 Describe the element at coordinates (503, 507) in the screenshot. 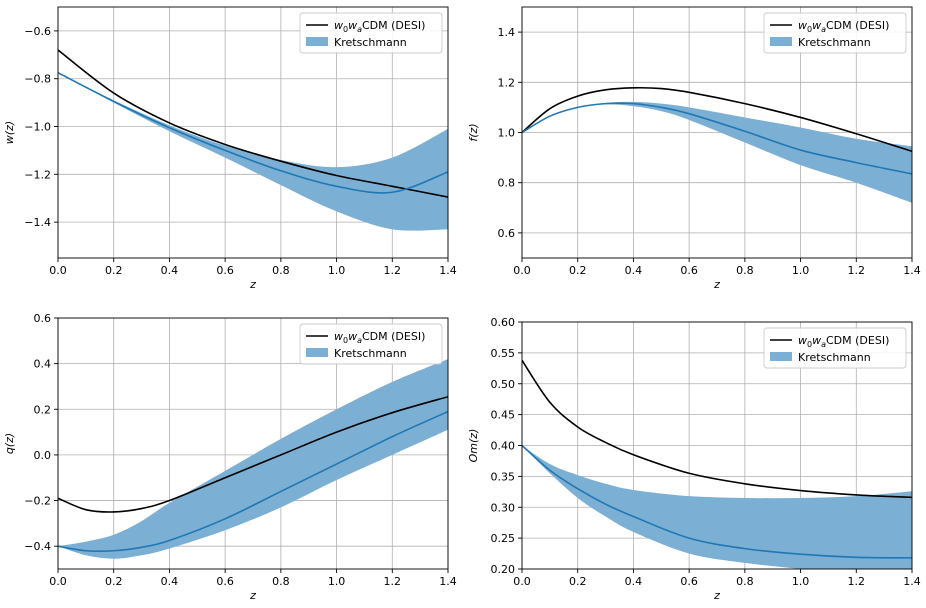

I see `y-tick-label: 0.30` at that location.